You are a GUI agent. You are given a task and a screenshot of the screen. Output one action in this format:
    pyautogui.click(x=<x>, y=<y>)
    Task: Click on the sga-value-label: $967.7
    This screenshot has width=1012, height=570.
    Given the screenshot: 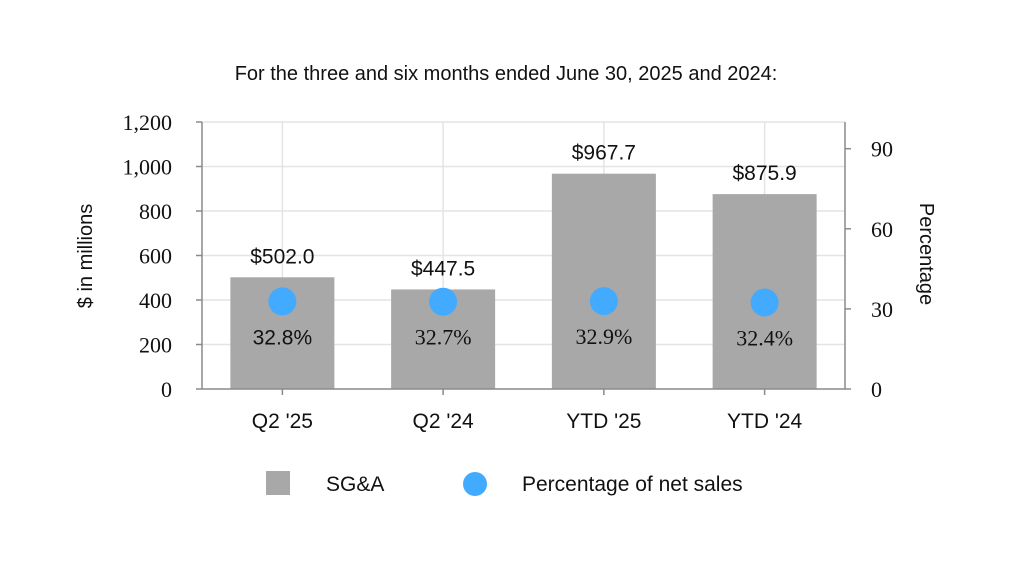 What is the action you would take?
    pyautogui.click(x=604, y=153)
    